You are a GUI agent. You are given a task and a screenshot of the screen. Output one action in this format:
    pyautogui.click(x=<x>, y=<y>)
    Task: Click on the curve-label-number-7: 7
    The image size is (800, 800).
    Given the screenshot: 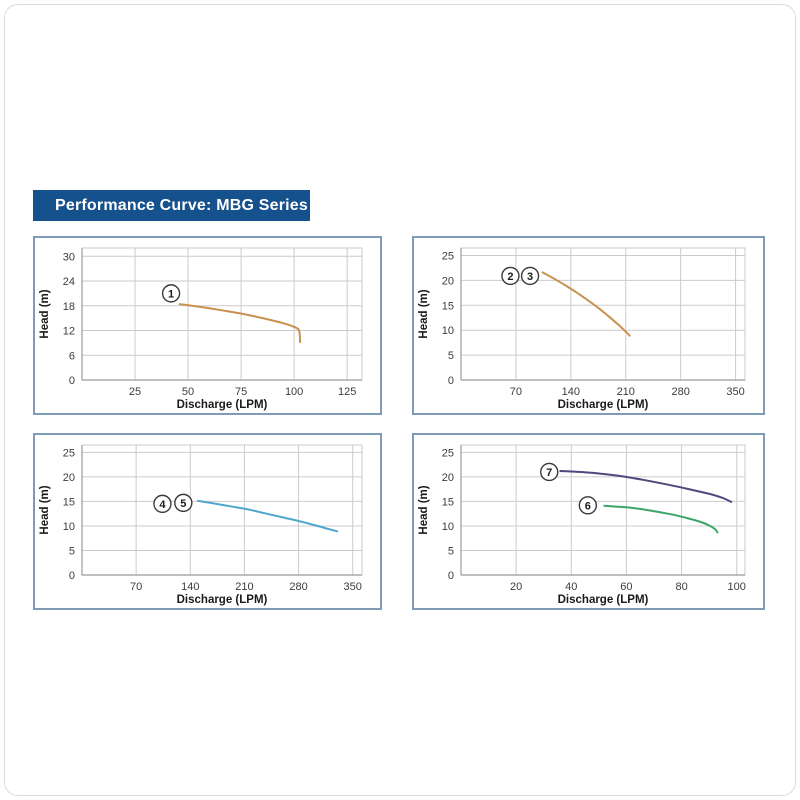 What is the action you would take?
    pyautogui.click(x=549, y=473)
    